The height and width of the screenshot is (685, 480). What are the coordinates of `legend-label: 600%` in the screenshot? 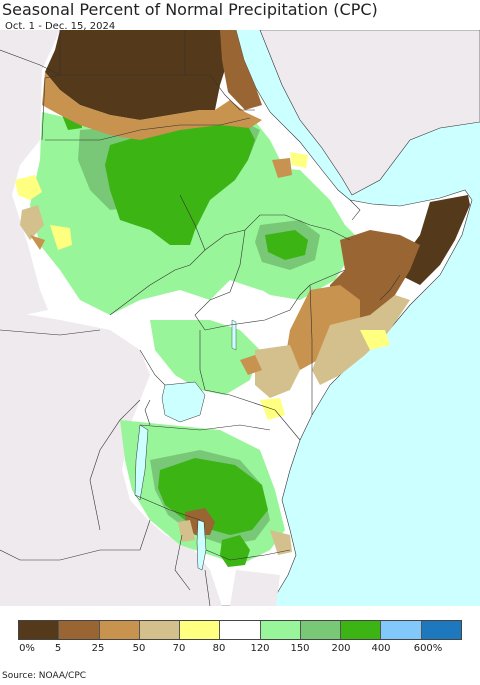 It's located at (428, 648).